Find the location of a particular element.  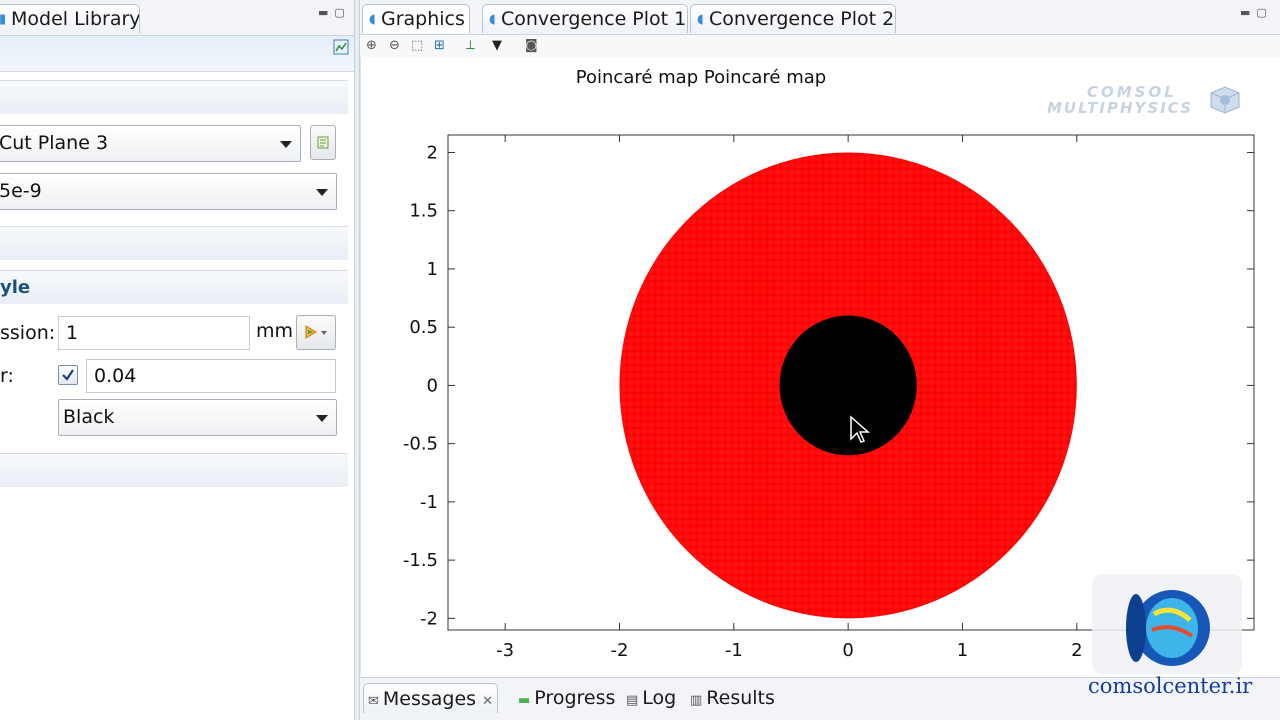

tab-results-label: Results is located at coordinates (740, 698).